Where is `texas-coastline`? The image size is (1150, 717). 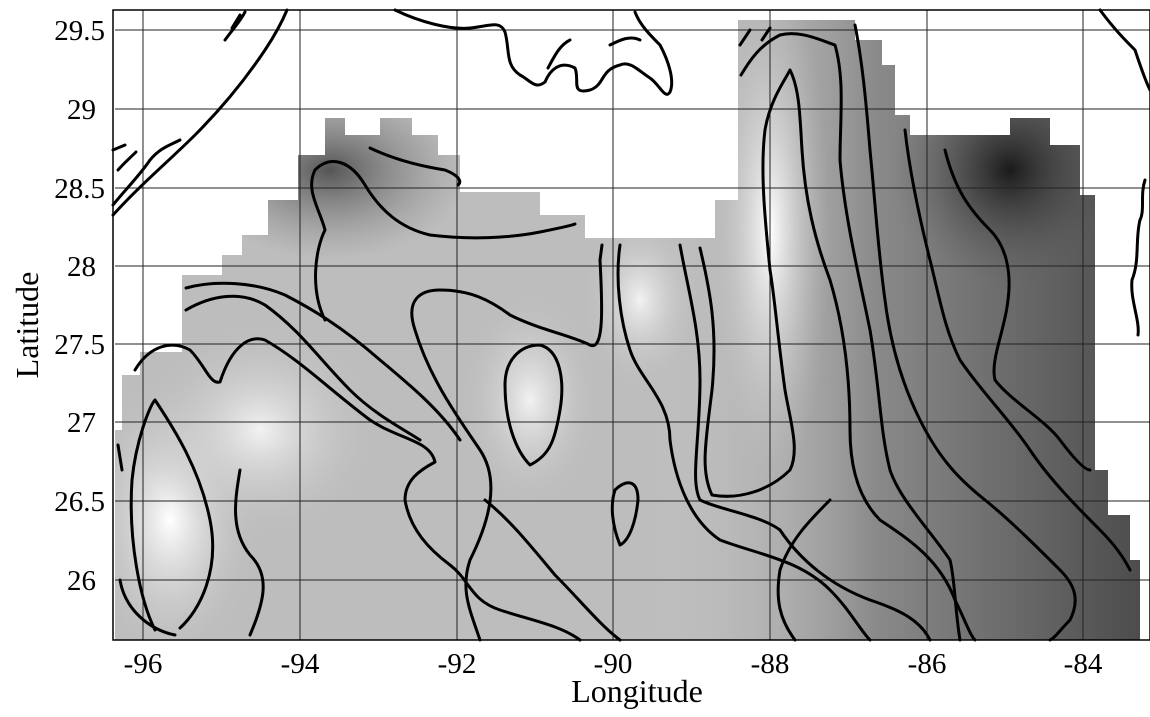 texas-coastline is located at coordinates (200, 112).